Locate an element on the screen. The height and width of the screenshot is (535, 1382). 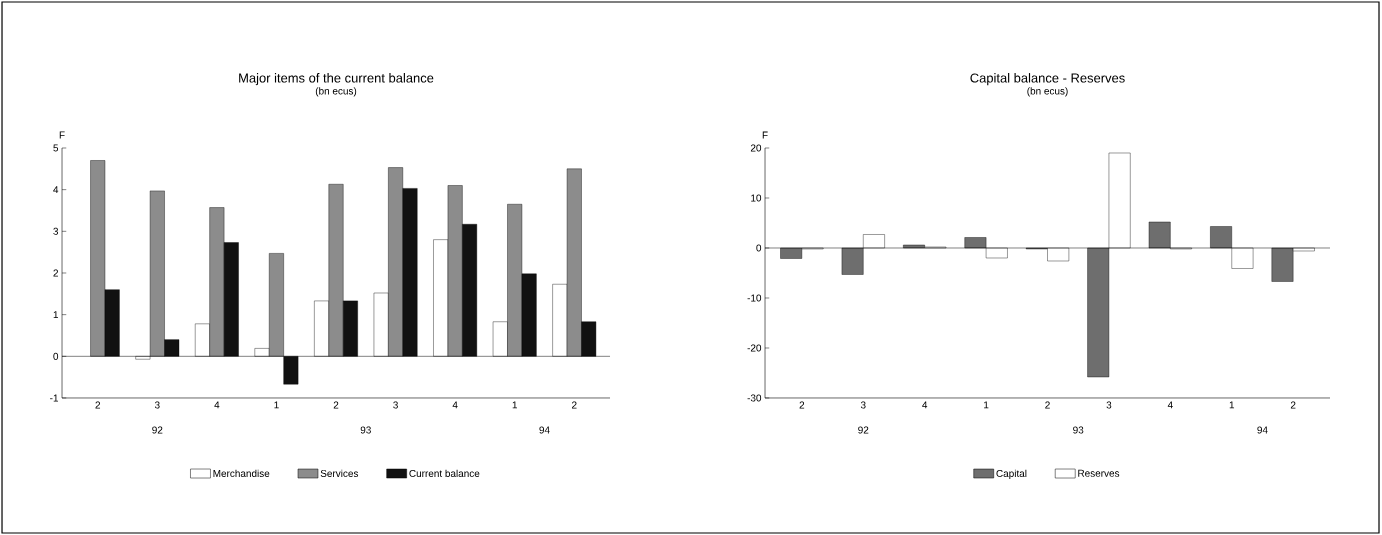
chart-title: Major items of the current balance is located at coordinates (336, 79).